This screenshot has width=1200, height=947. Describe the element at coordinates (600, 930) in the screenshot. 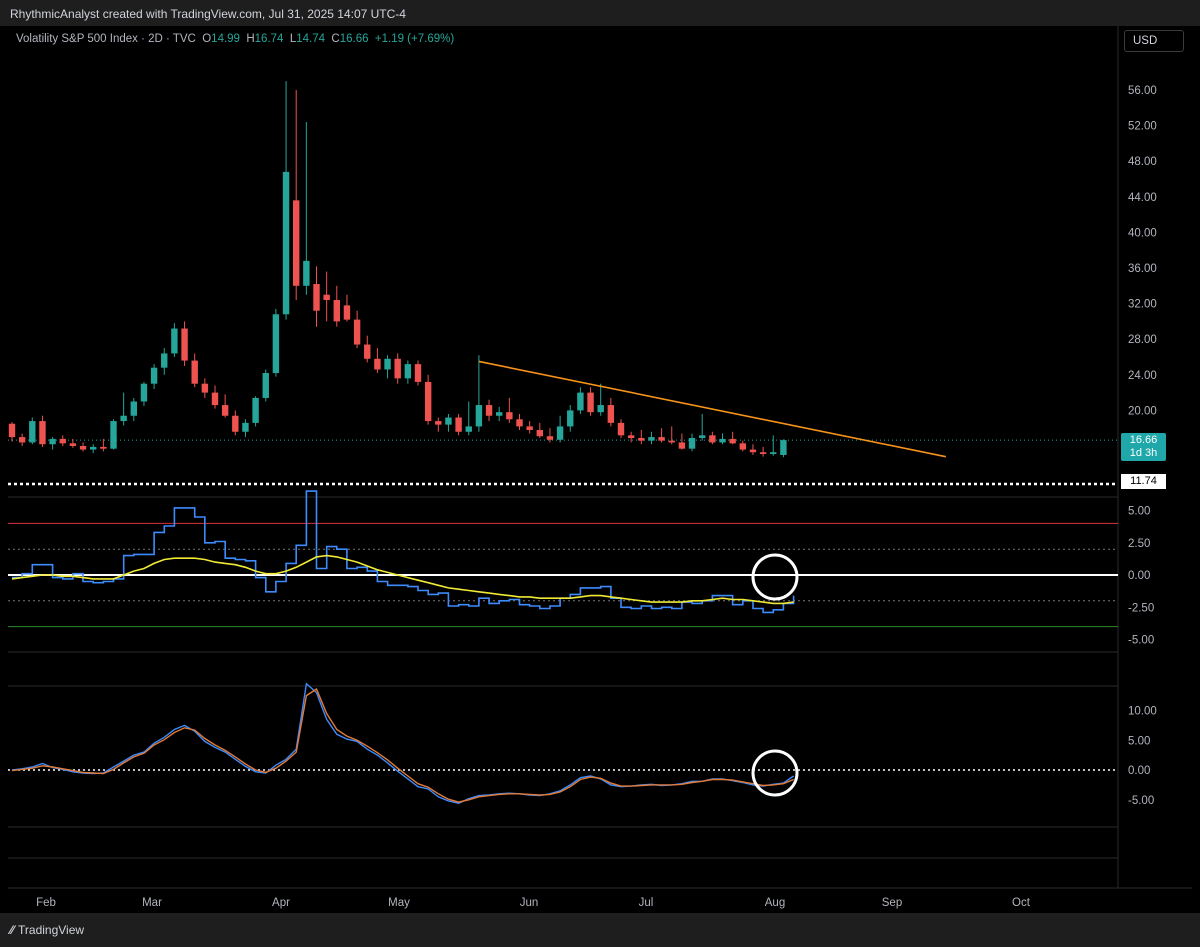

I see `footer-bar: ⁄⁄ TradingView` at that location.